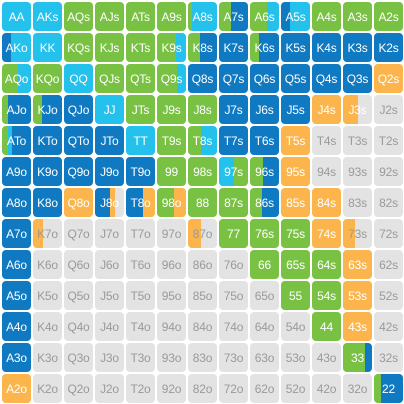 The width and height of the screenshot is (404, 404). What do you see at coordinates (357, 357) in the screenshot?
I see `hand-cell-33: 33` at bounding box center [357, 357].